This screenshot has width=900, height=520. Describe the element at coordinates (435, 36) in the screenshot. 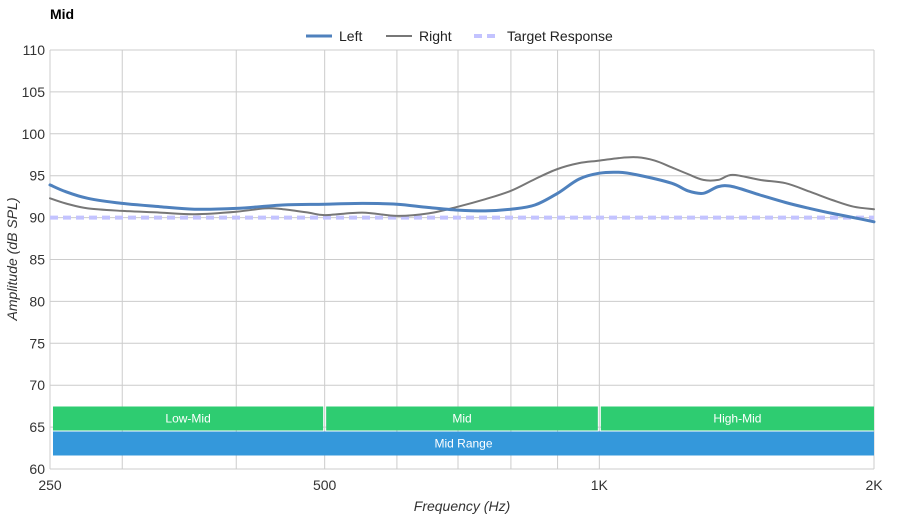

I see `legend-label-right: Right` at that location.